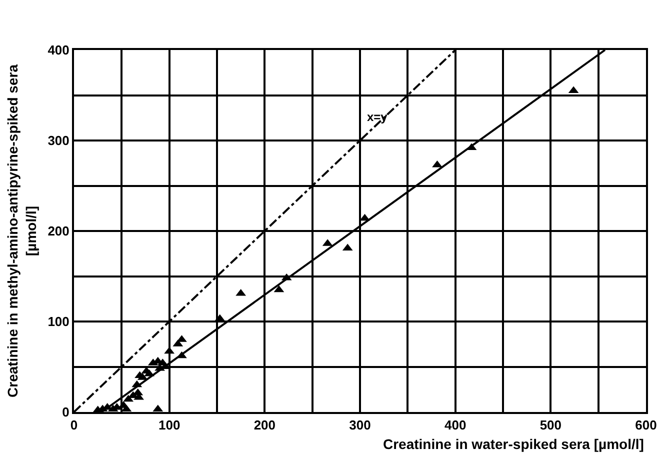 The image size is (669, 462). What do you see at coordinates (59, 322) in the screenshot?
I see `y-tick-label: 100` at bounding box center [59, 322].